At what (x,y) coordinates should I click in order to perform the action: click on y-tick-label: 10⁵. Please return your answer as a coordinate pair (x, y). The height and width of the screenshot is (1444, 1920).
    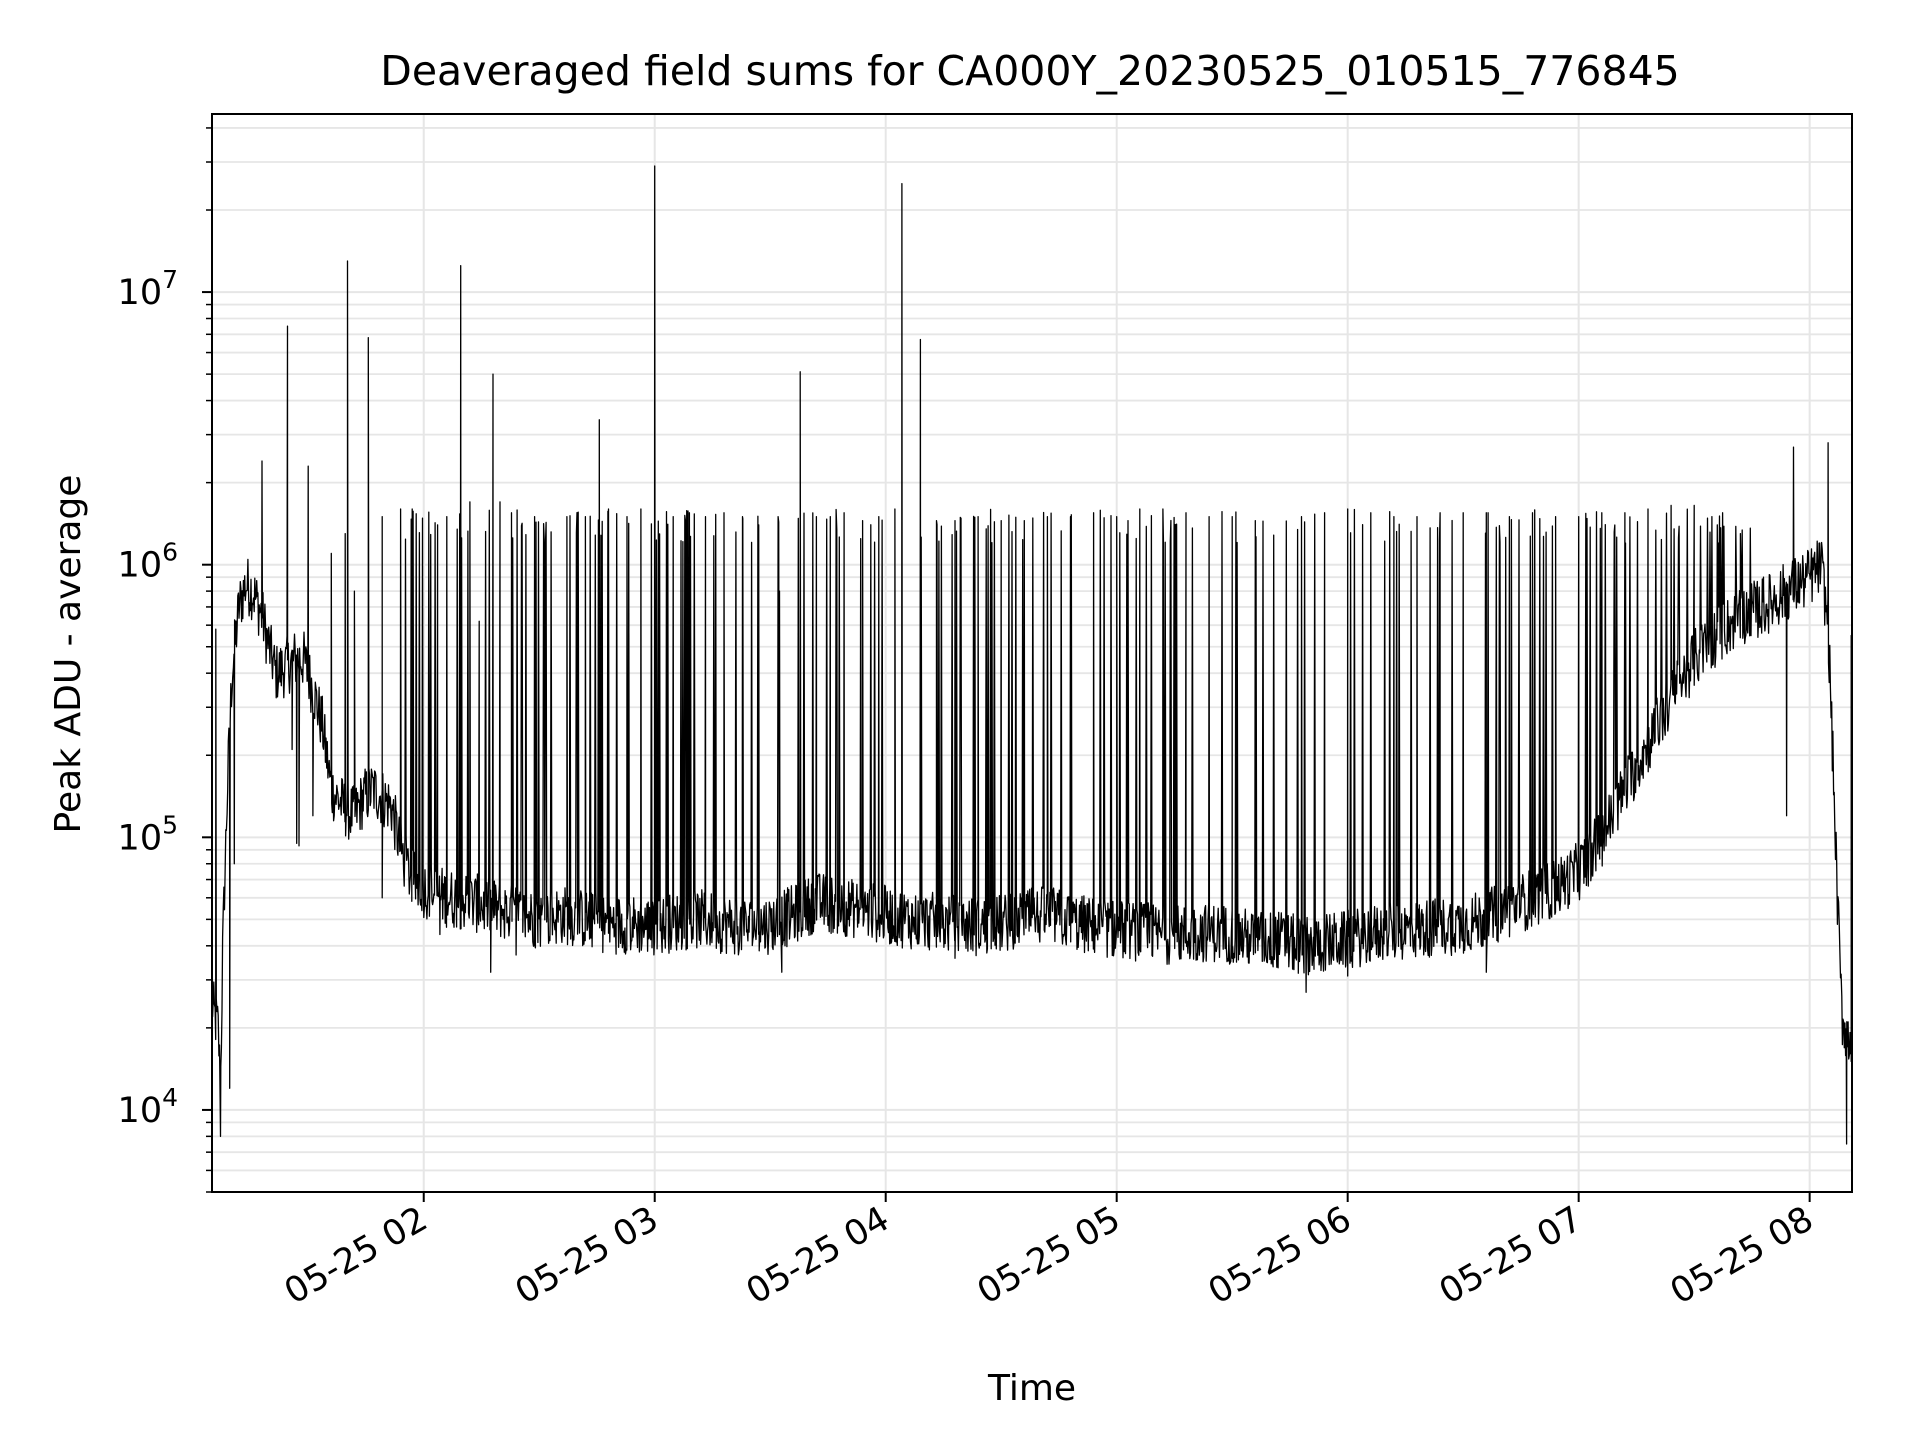
    Looking at the image, I should click on (148, 834).